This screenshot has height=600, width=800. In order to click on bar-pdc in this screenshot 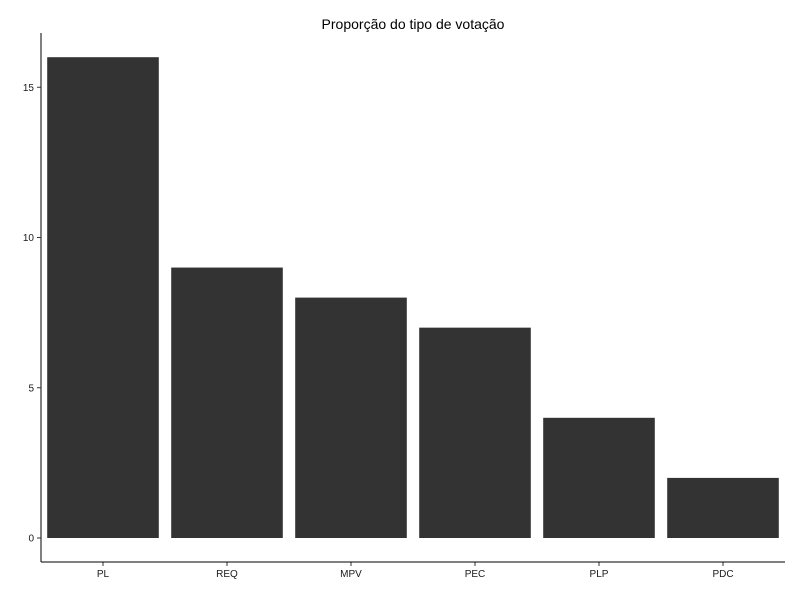, I will do `click(723, 507)`.